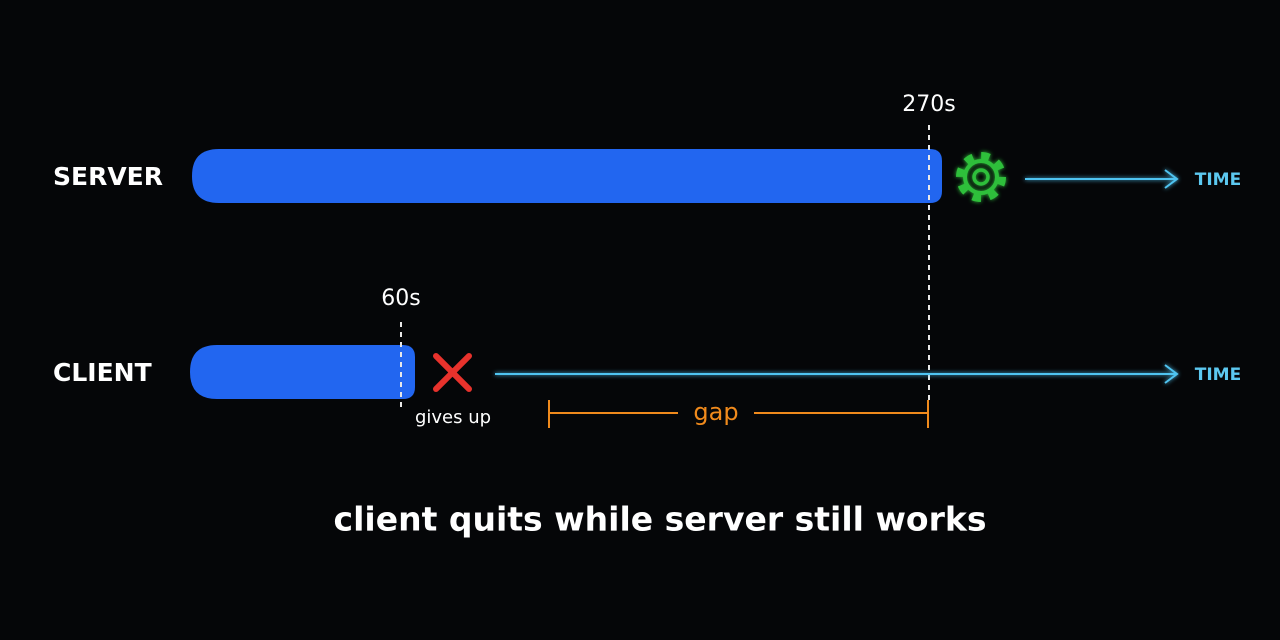 Image resolution: width=1280 pixels, height=640 pixels. What do you see at coordinates (567, 176) in the screenshot?
I see `server-bar` at bounding box center [567, 176].